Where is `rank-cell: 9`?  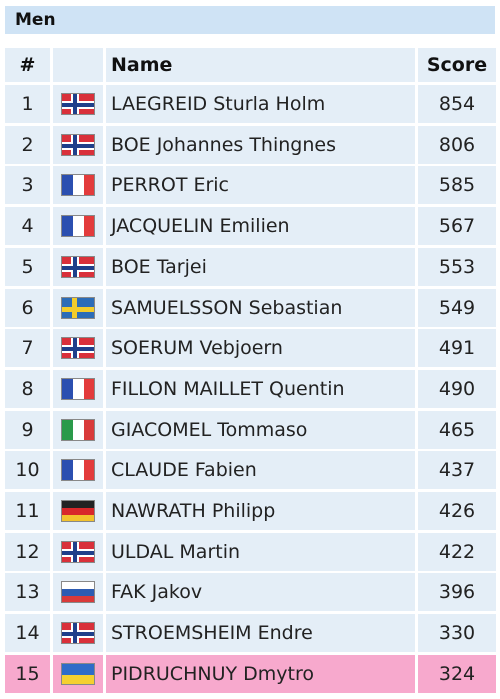 rank-cell: 9 is located at coordinates (27, 429).